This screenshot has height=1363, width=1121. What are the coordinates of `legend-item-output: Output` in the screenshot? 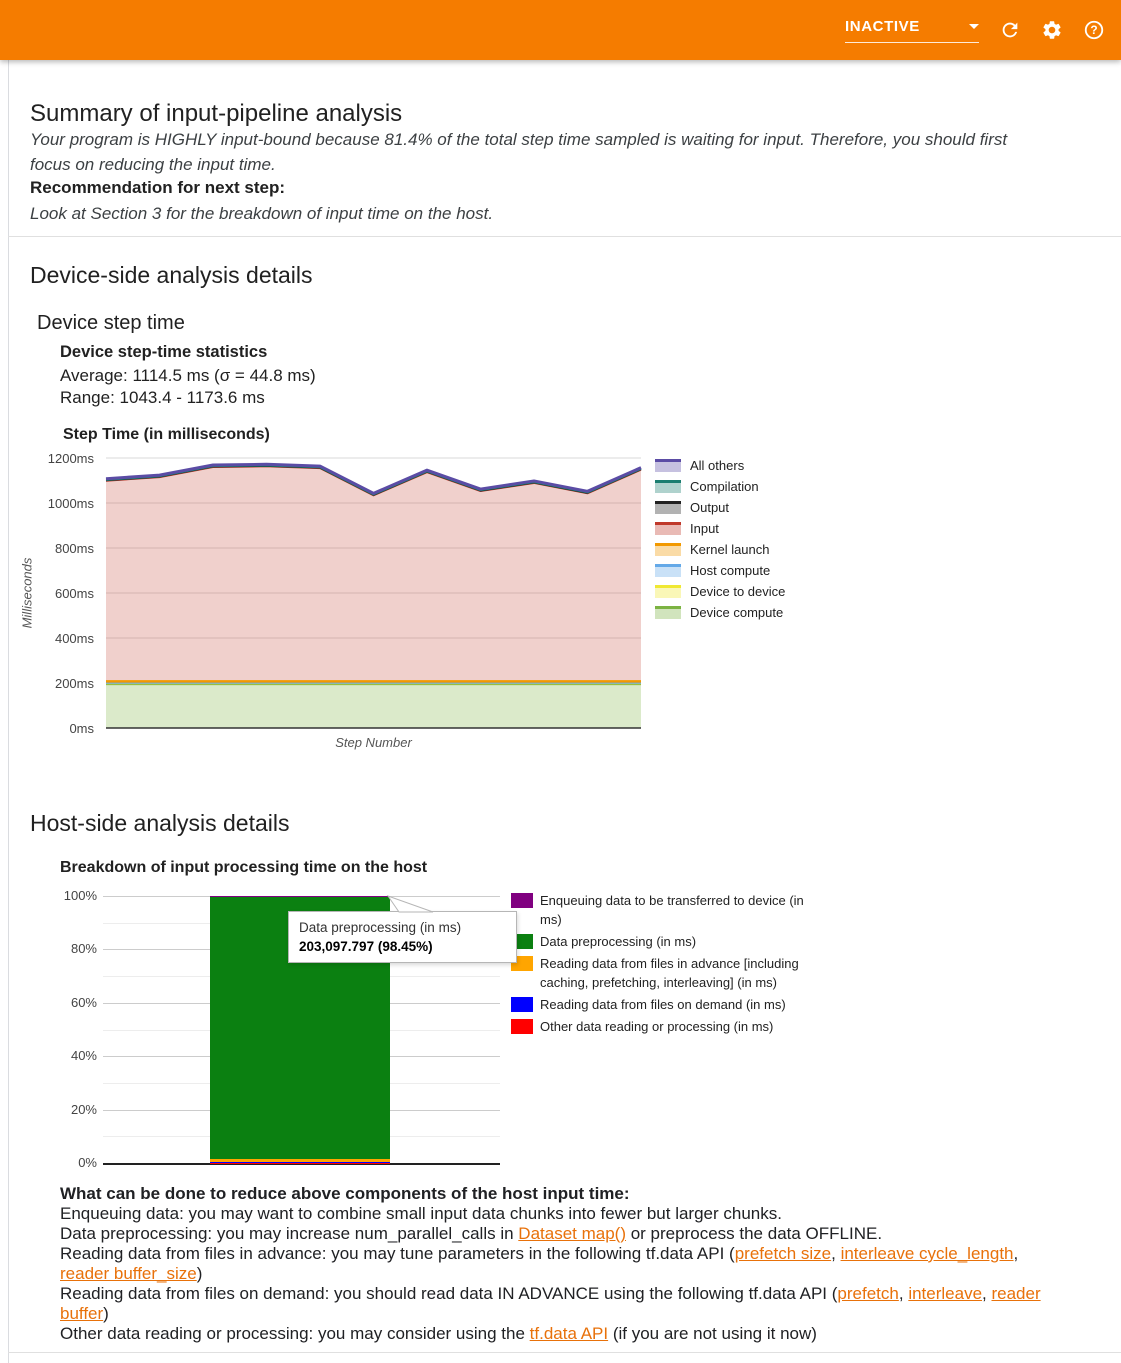 It's located at (720, 507).